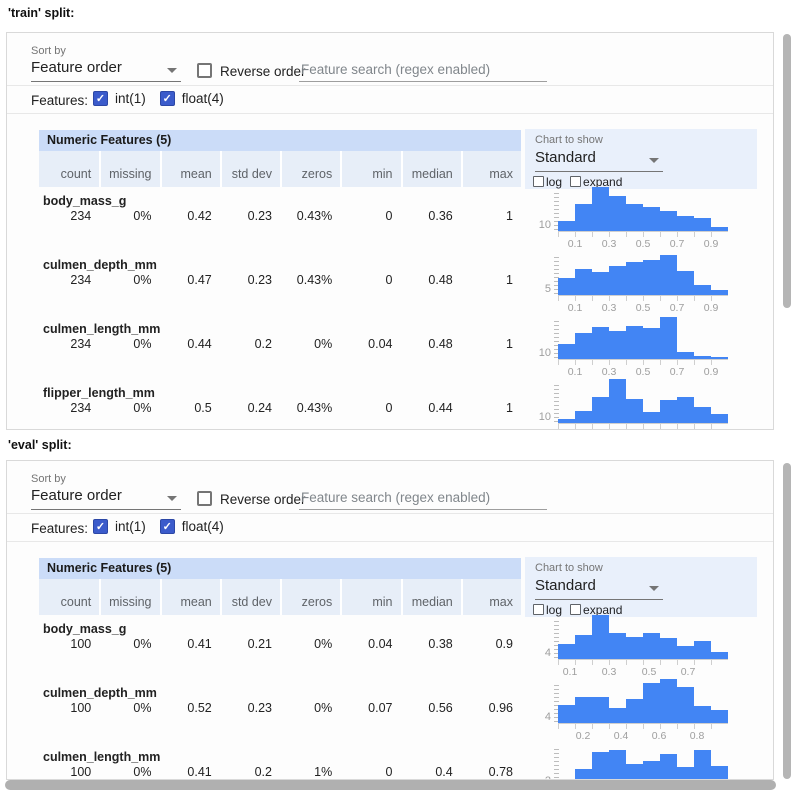 This screenshot has width=796, height=797. I want to click on feature-stats: 234 0% 0.47 0.23 0.43% 0 0.48 1, so click(280, 280).